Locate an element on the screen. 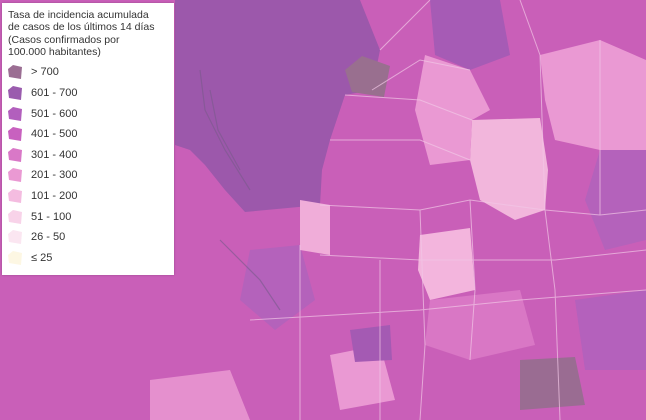 The image size is (646, 420). legend-item-label: 501 - 600 is located at coordinates (54, 113).